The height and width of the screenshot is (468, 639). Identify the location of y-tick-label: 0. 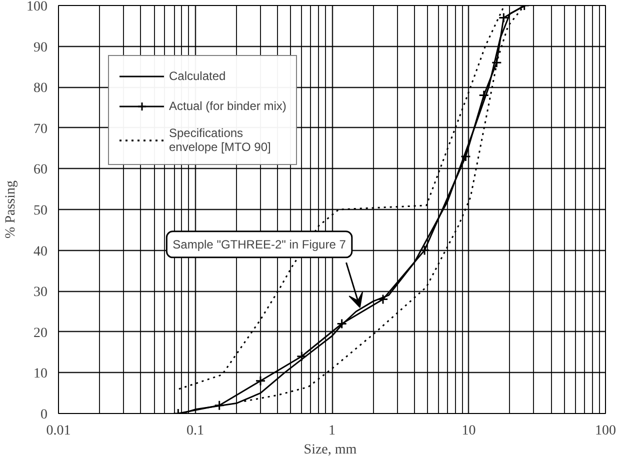
(44, 415).